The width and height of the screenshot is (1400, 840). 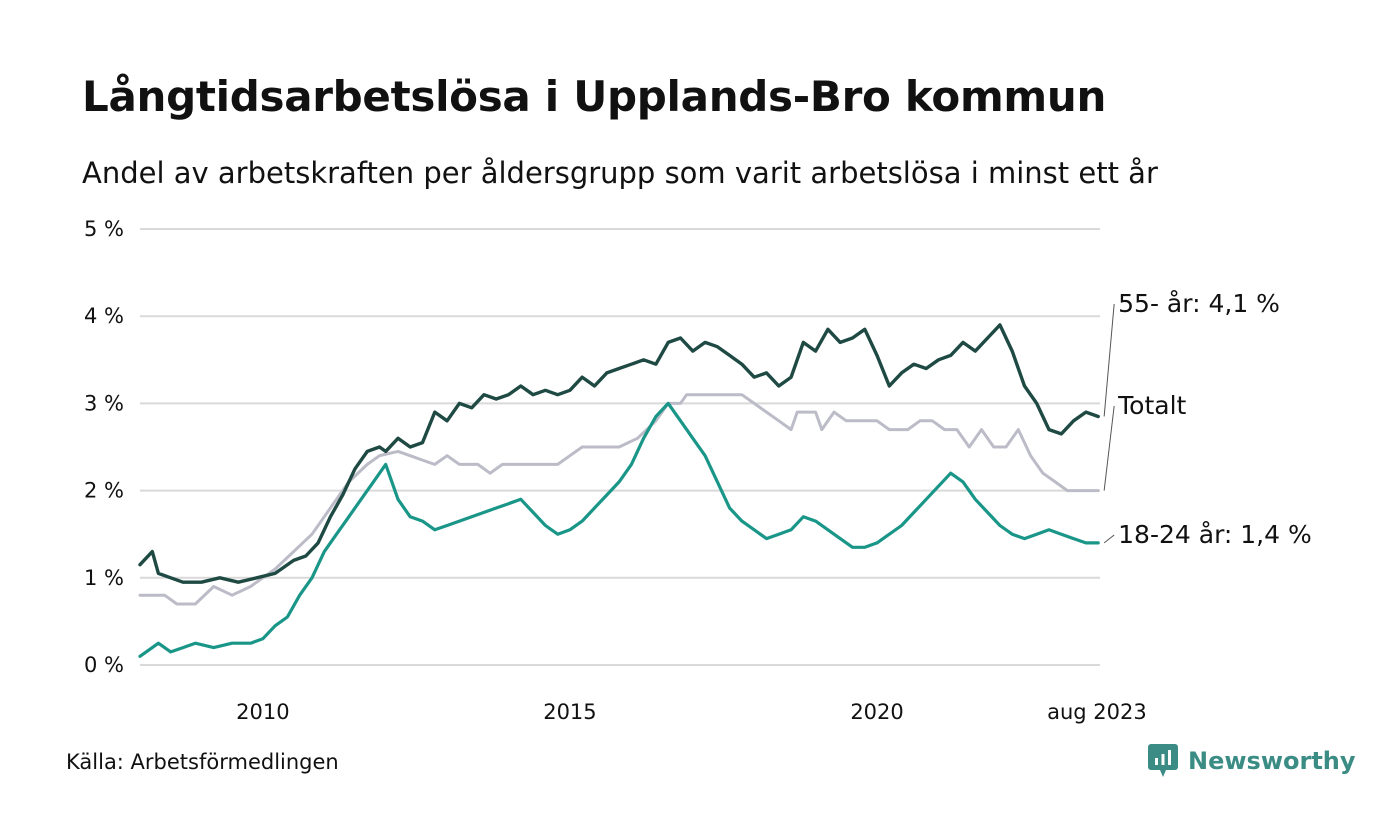 What do you see at coordinates (1272, 761) in the screenshot?
I see `brand-name: Newsworthy` at bounding box center [1272, 761].